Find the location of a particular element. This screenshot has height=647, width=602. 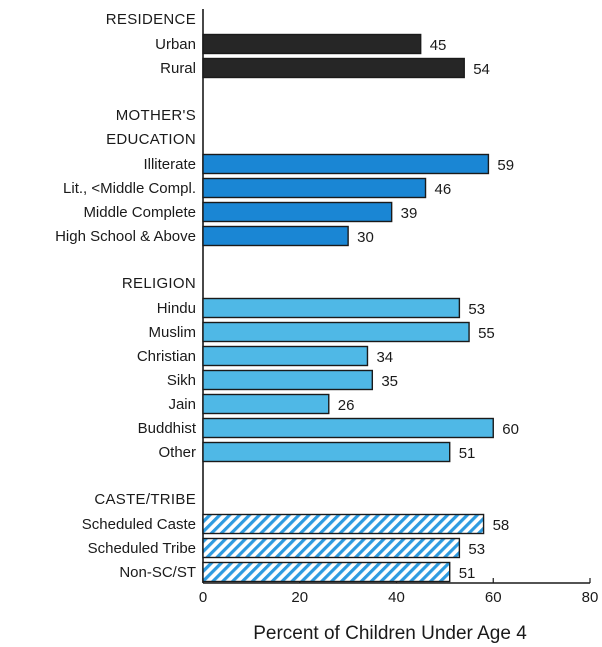

category-label: Scheduled Caste is located at coordinates (139, 524).